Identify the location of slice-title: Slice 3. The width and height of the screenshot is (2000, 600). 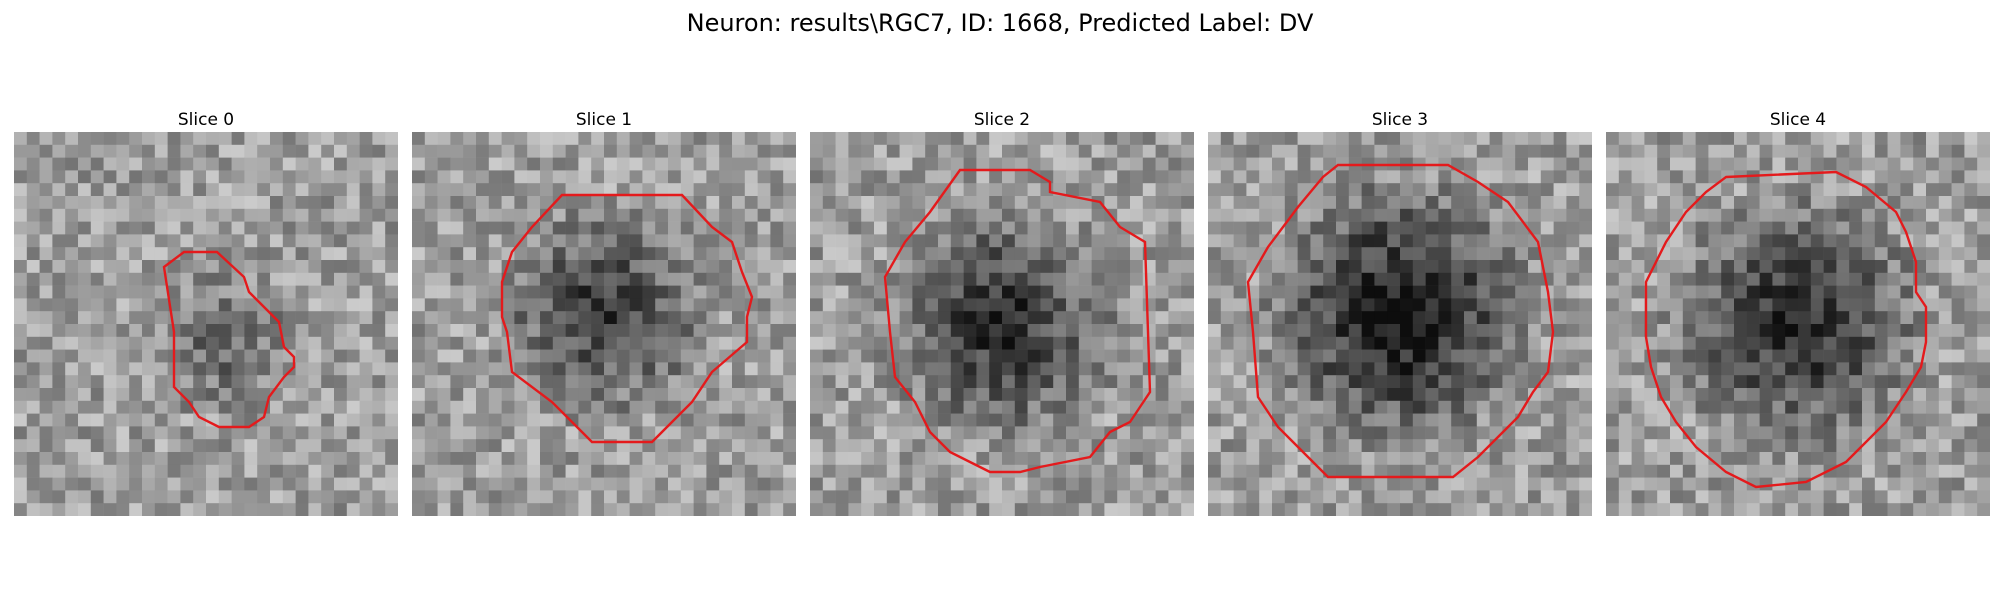
(1400, 120).